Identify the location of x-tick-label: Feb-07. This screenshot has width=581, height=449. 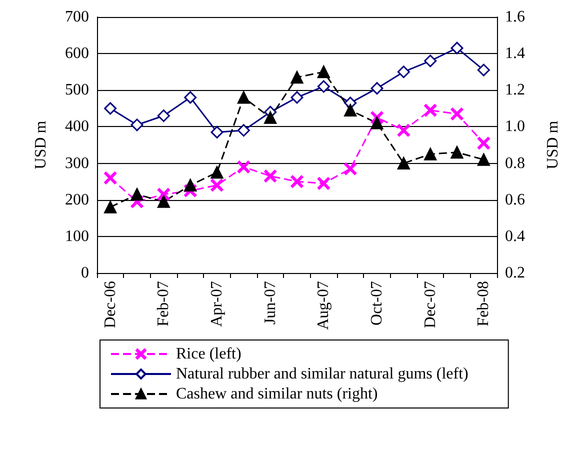
(163, 303).